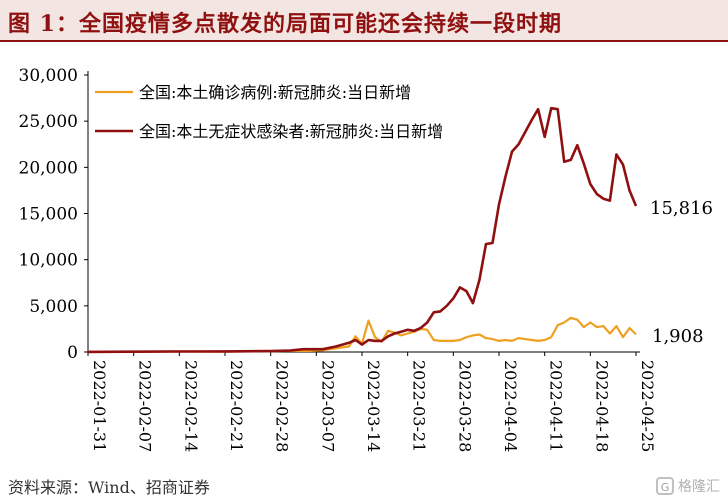  I want to click on x-tick-label: 2022-02-21, so click(236, 406).